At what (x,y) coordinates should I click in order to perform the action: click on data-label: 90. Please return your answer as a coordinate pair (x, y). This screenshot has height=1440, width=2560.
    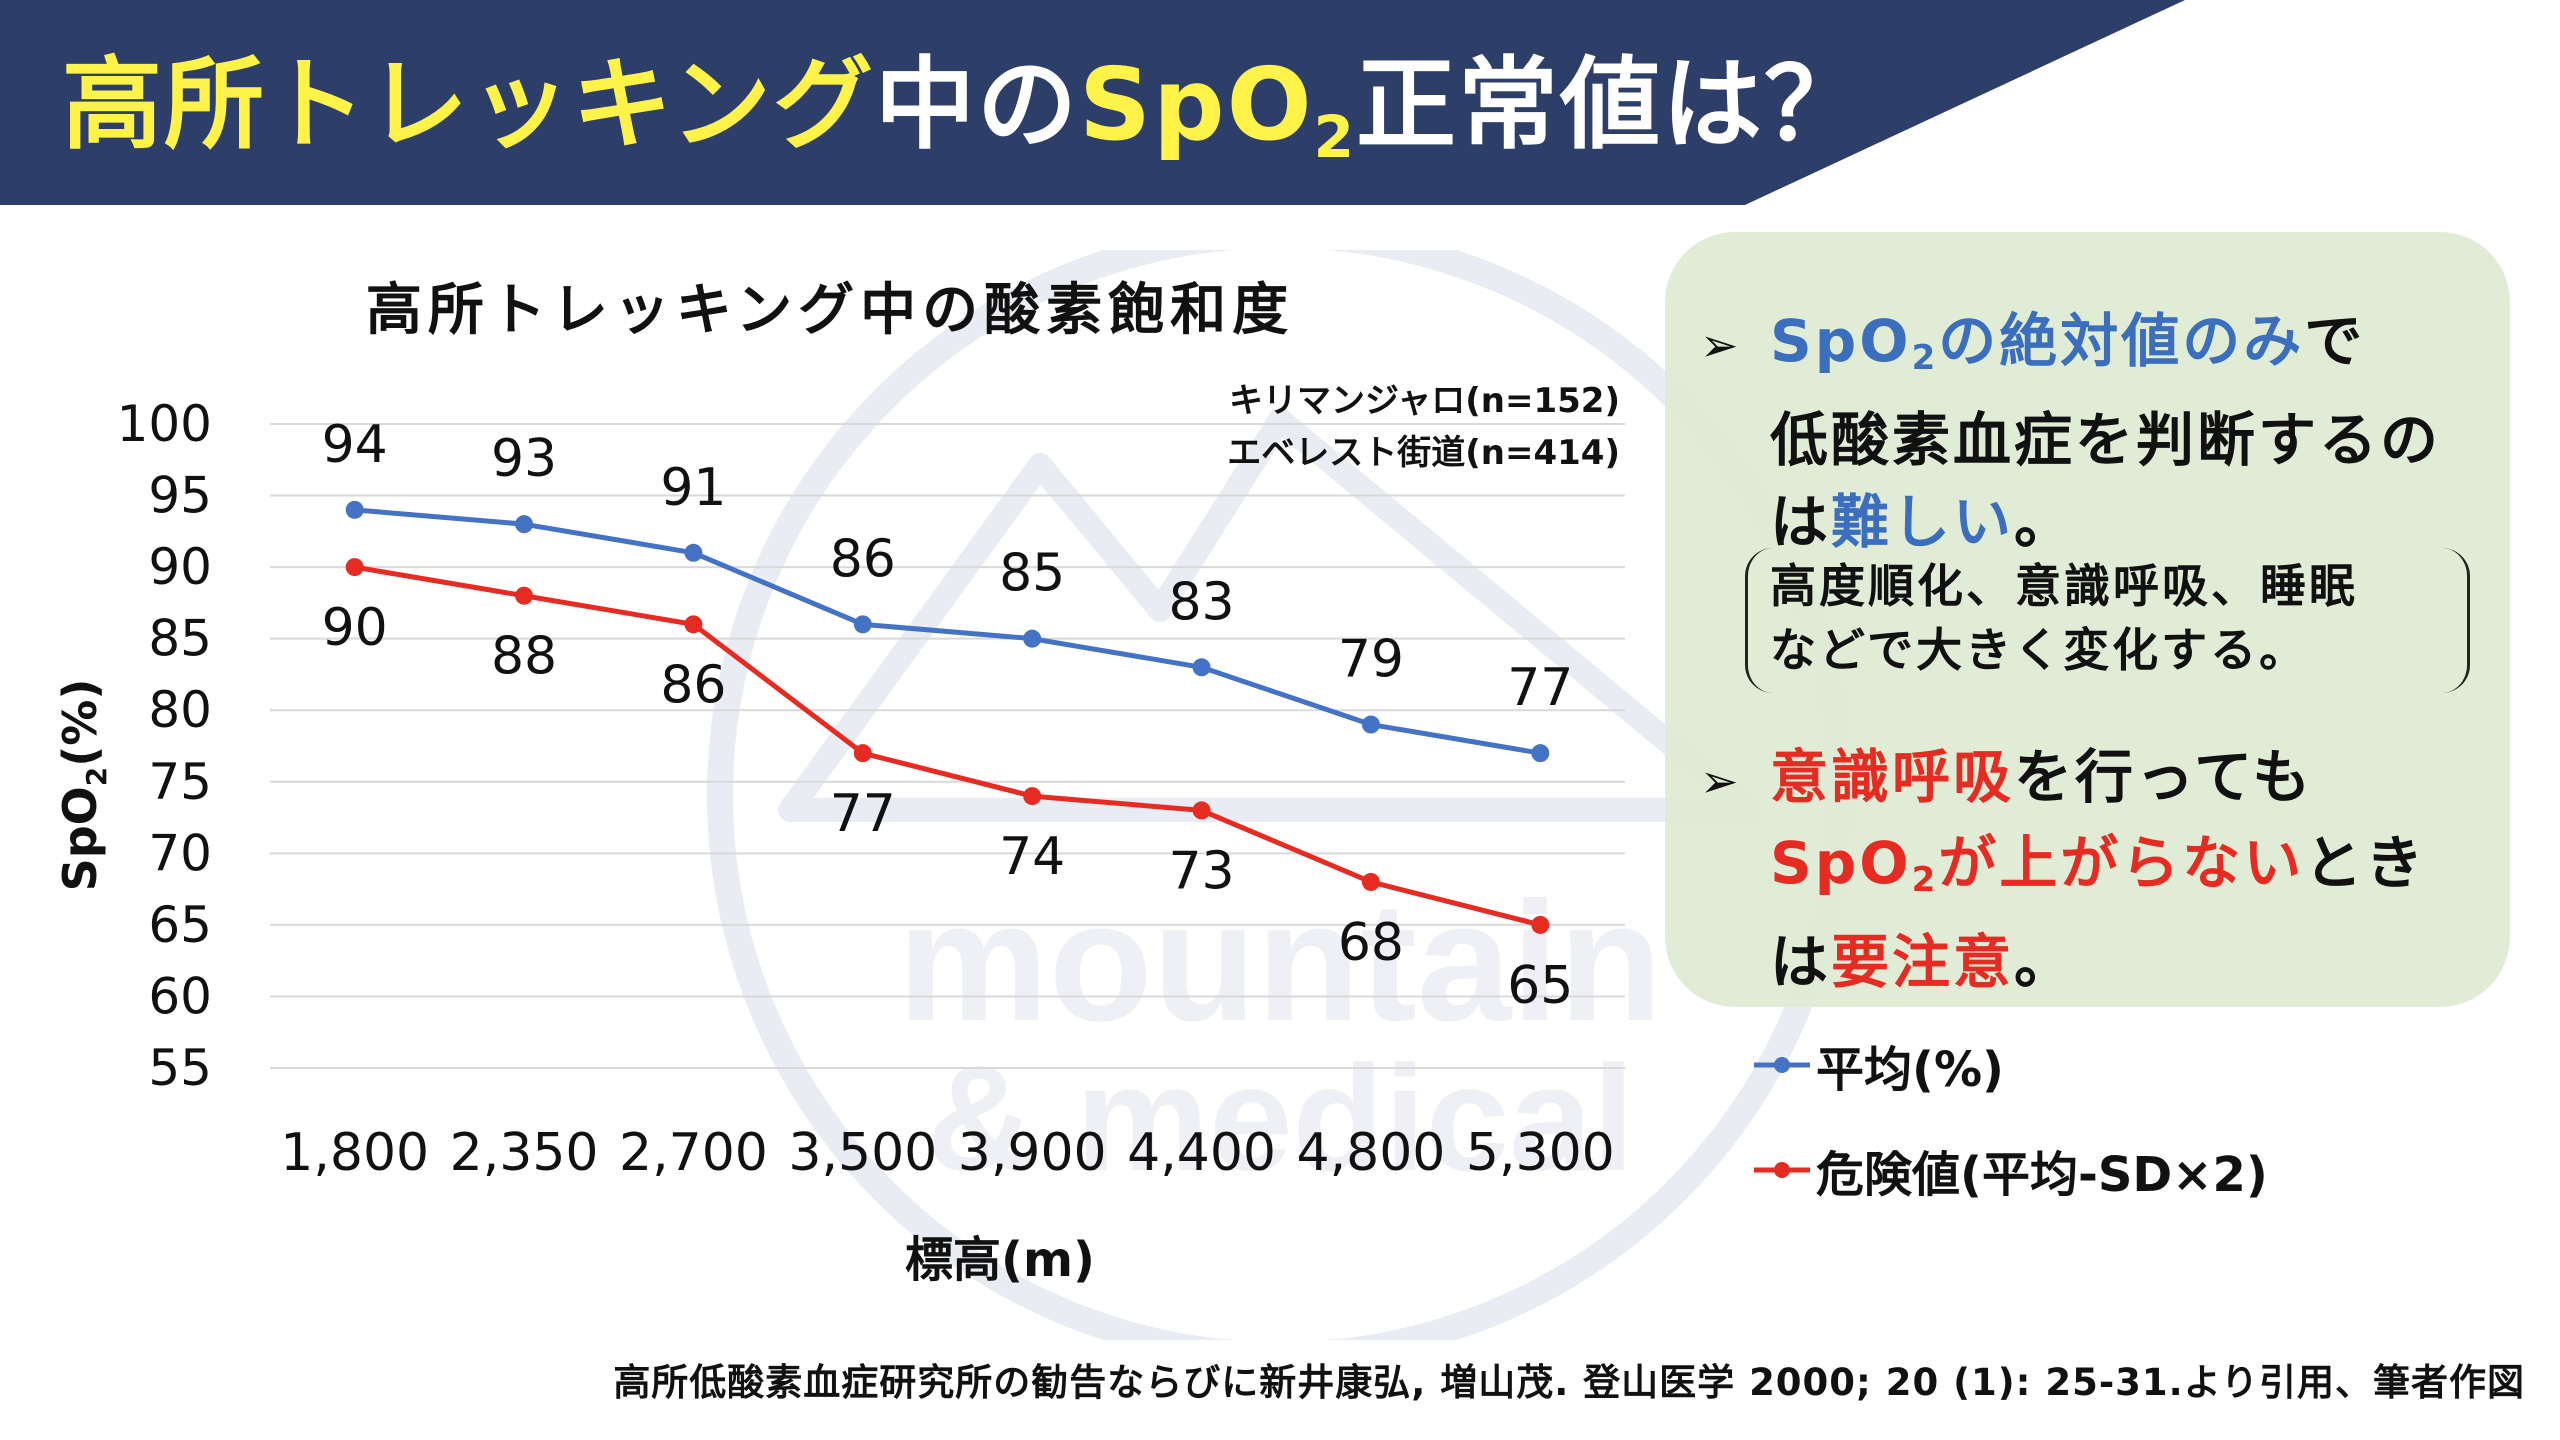
    Looking at the image, I should click on (355, 628).